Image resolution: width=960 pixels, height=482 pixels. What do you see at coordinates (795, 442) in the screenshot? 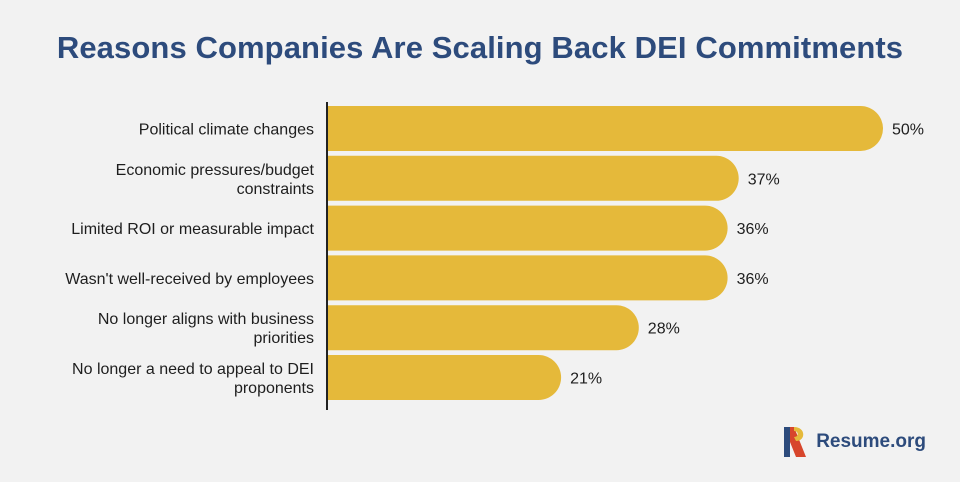
I see `resume-logo-icon` at bounding box center [795, 442].